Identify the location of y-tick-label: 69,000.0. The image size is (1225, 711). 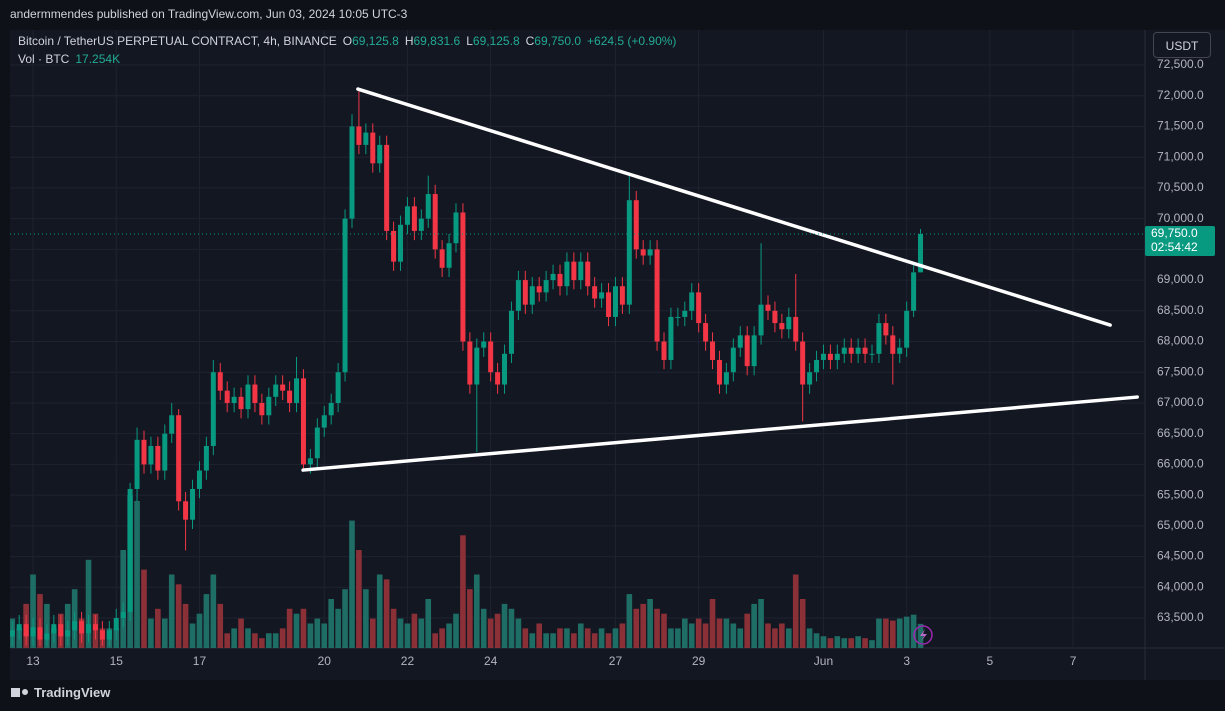
(1180, 279).